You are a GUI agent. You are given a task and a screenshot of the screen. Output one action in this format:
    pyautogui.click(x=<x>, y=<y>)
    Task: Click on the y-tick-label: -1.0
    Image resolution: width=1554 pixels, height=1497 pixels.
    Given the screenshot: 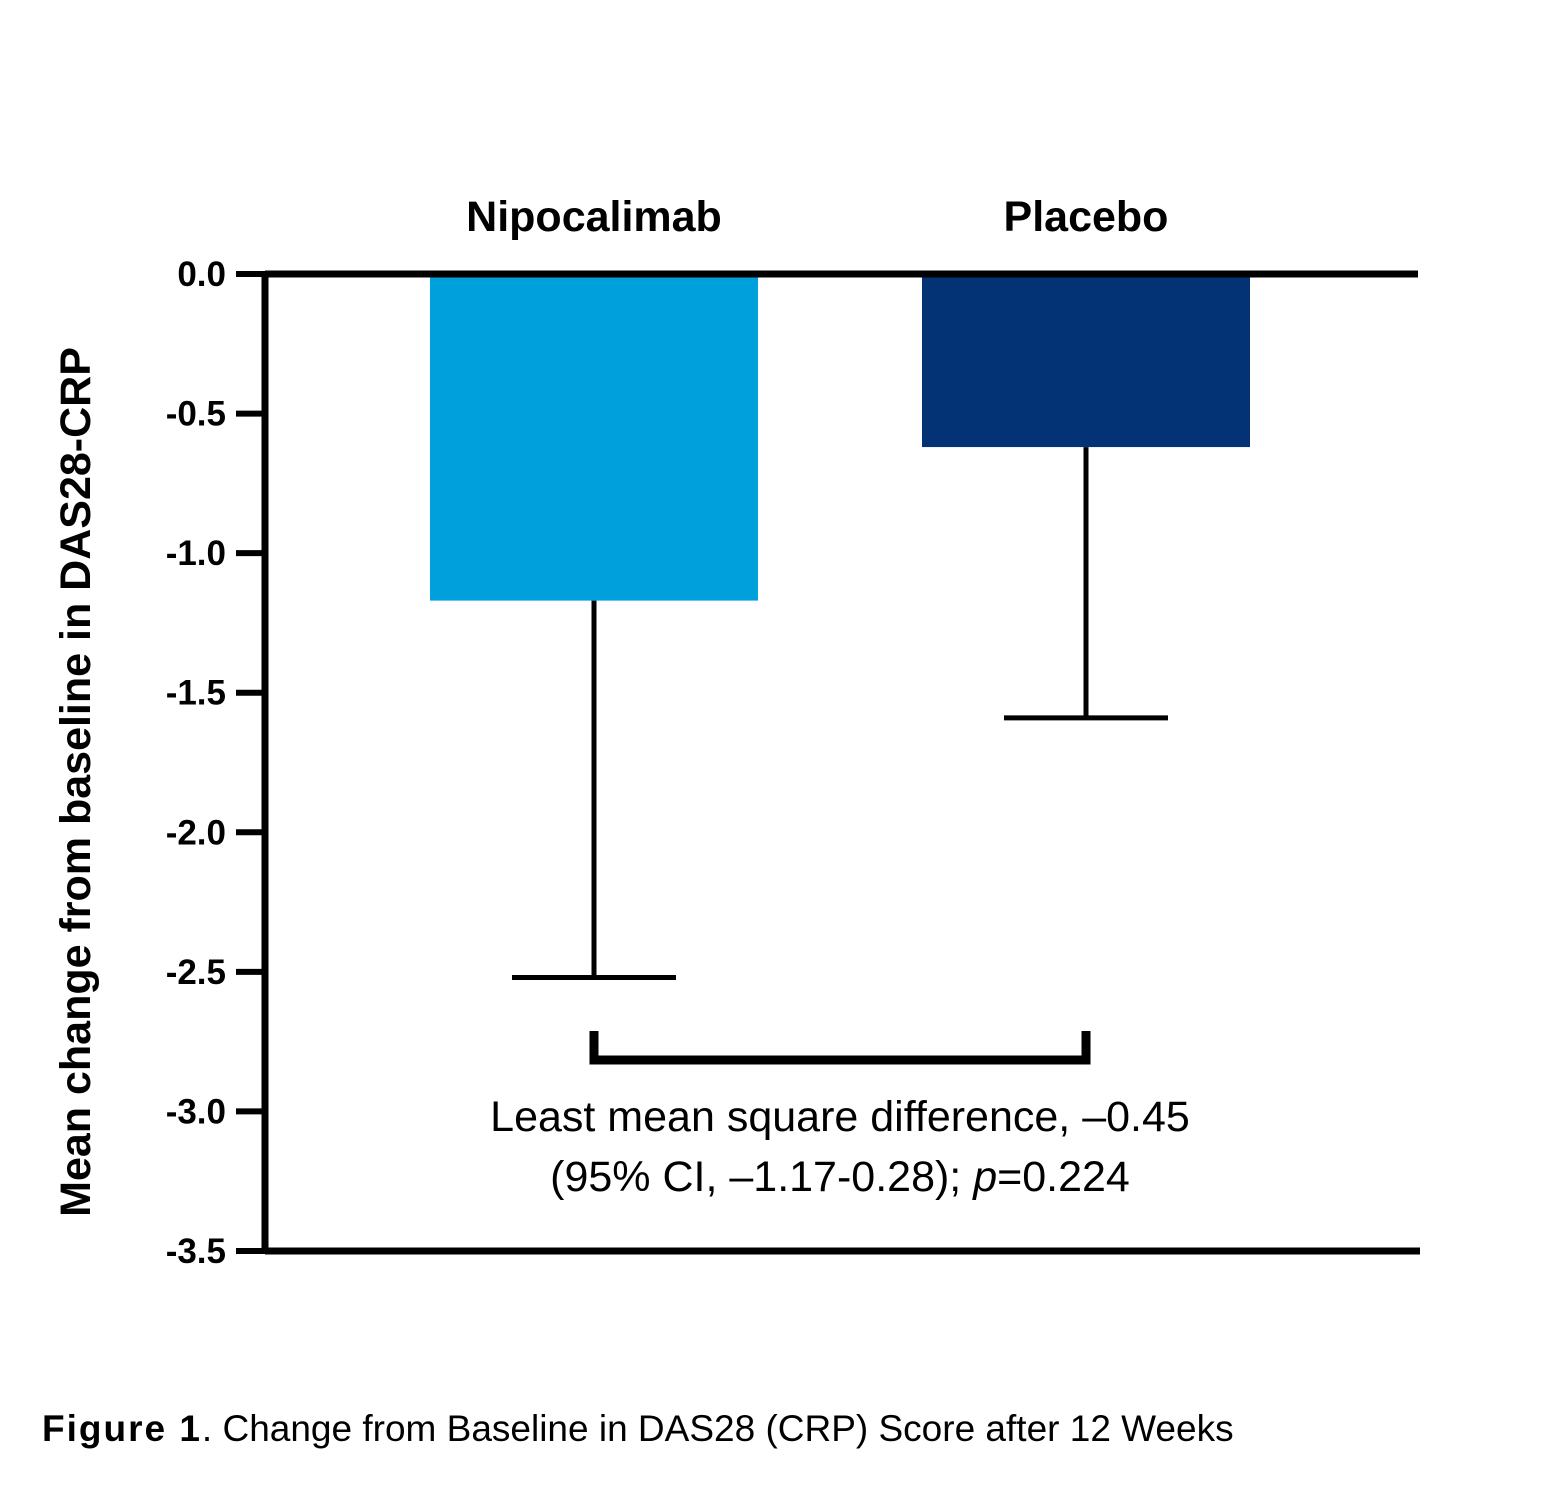 What is the action you would take?
    pyautogui.click(x=196, y=553)
    